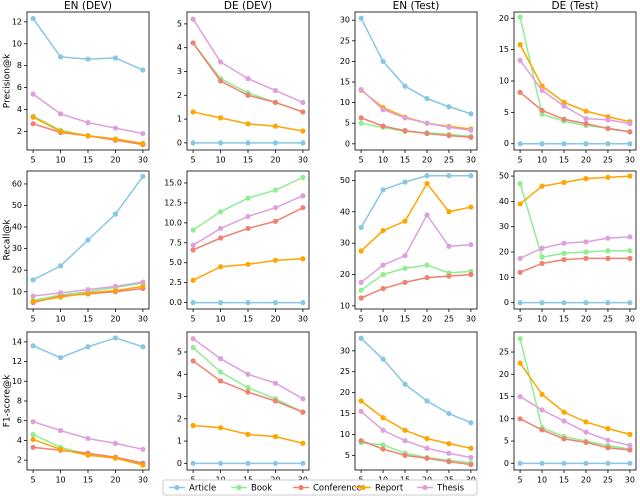 This screenshot has width=640, height=496. I want to click on y-tick-label: 4, so click(179, 47).